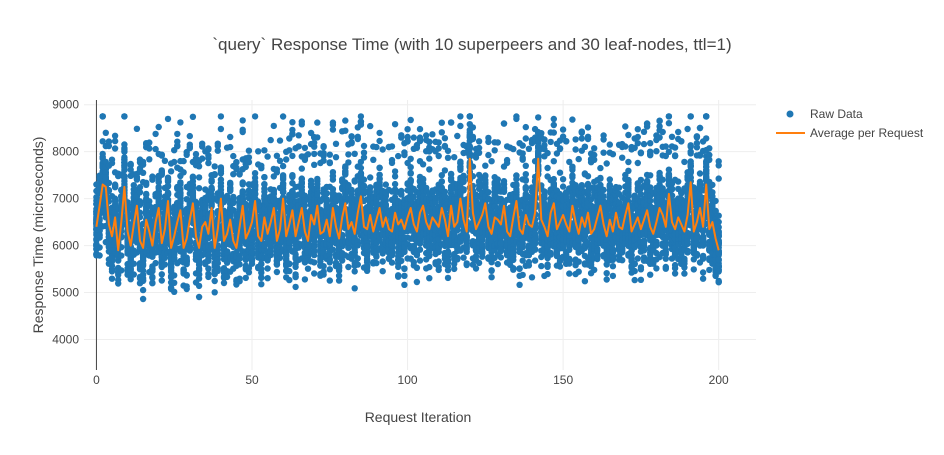 This screenshot has width=944, height=455. What do you see at coordinates (252, 380) in the screenshot?
I see `x-tick-label: 50` at bounding box center [252, 380].